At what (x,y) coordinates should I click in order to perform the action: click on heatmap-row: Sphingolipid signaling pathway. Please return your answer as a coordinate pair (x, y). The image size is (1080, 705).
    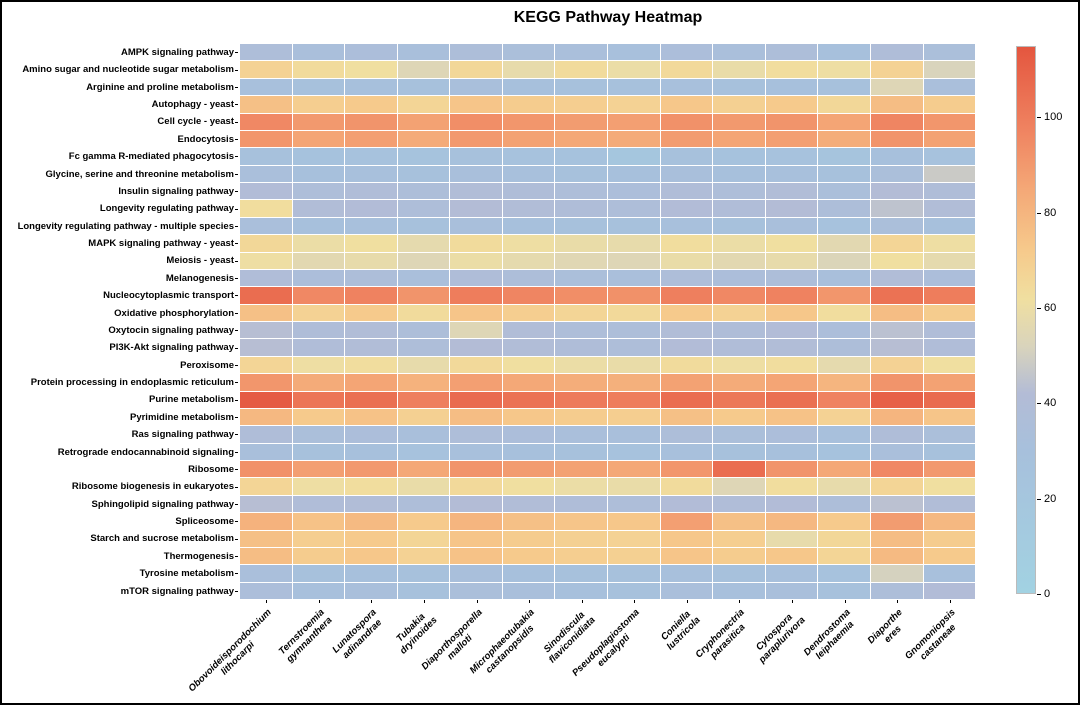
    Looking at the image, I should click on (490, 504).